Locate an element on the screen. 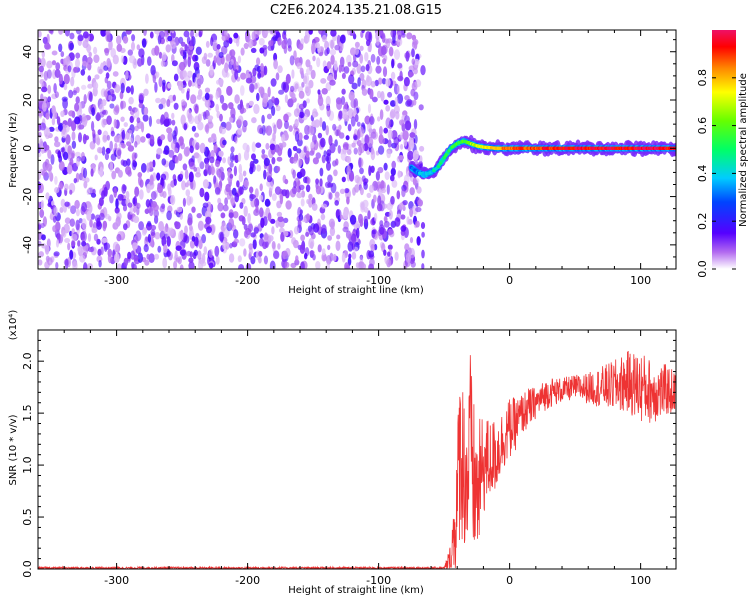 The height and width of the screenshot is (600, 750). x-tick-label: -300 is located at coordinates (116, 280).